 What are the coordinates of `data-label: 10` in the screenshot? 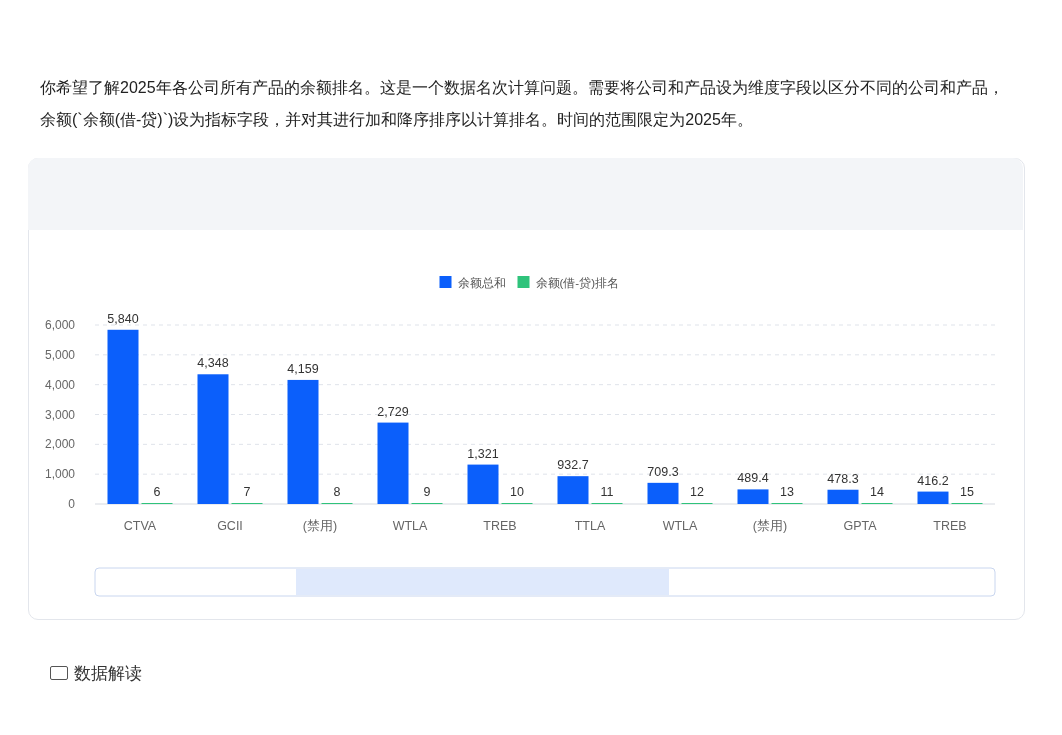 It's located at (517, 492).